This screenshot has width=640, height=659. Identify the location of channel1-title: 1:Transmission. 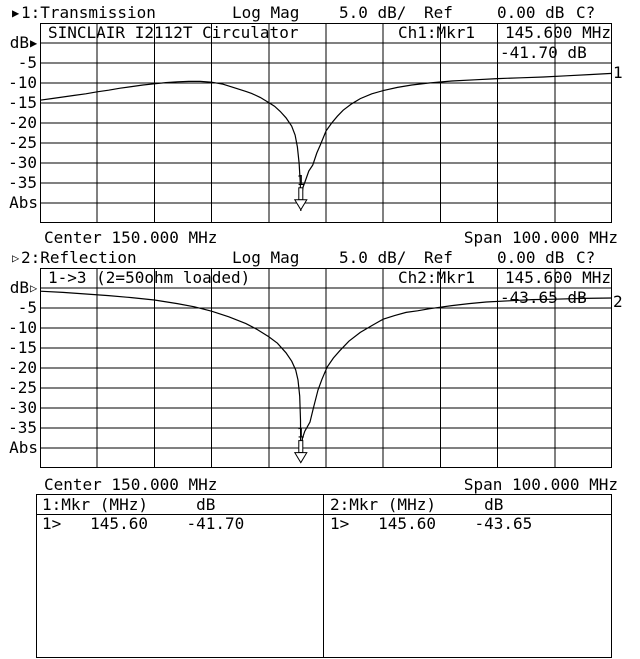
(88, 12).